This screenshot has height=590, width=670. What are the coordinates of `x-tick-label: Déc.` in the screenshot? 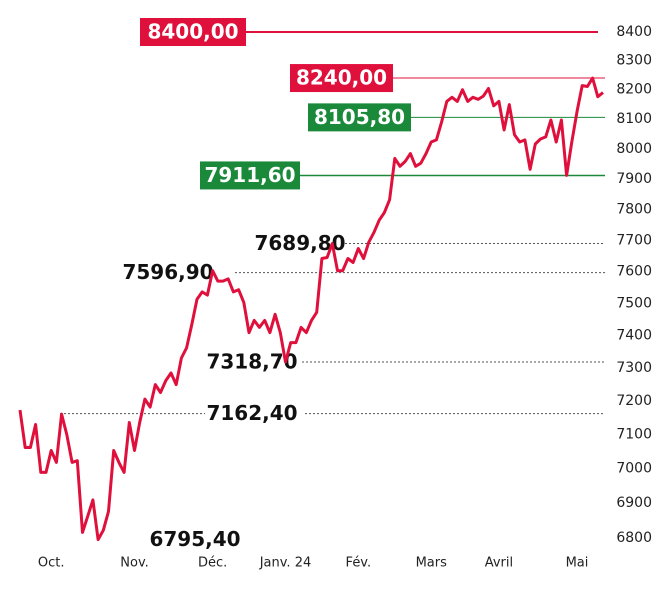 It's located at (212, 563).